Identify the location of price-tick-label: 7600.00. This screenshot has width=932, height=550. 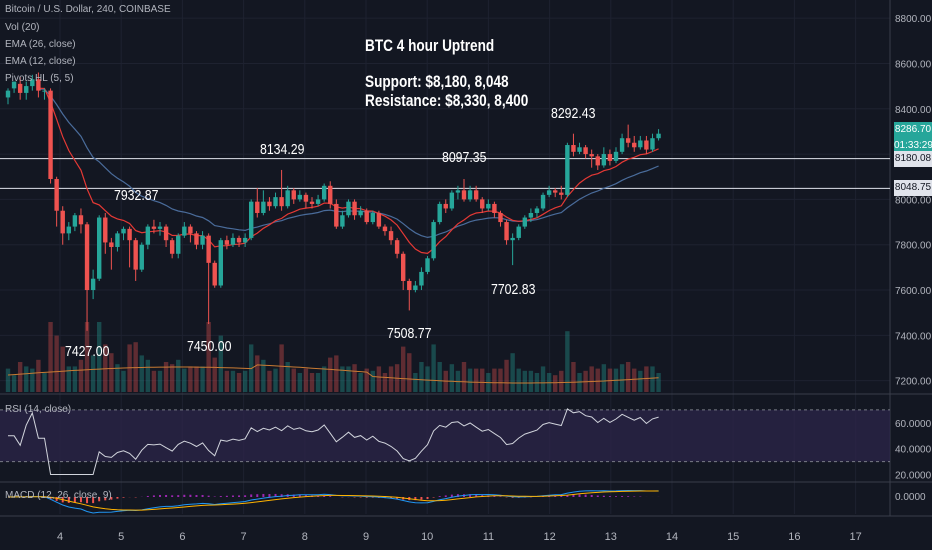
(913, 291).